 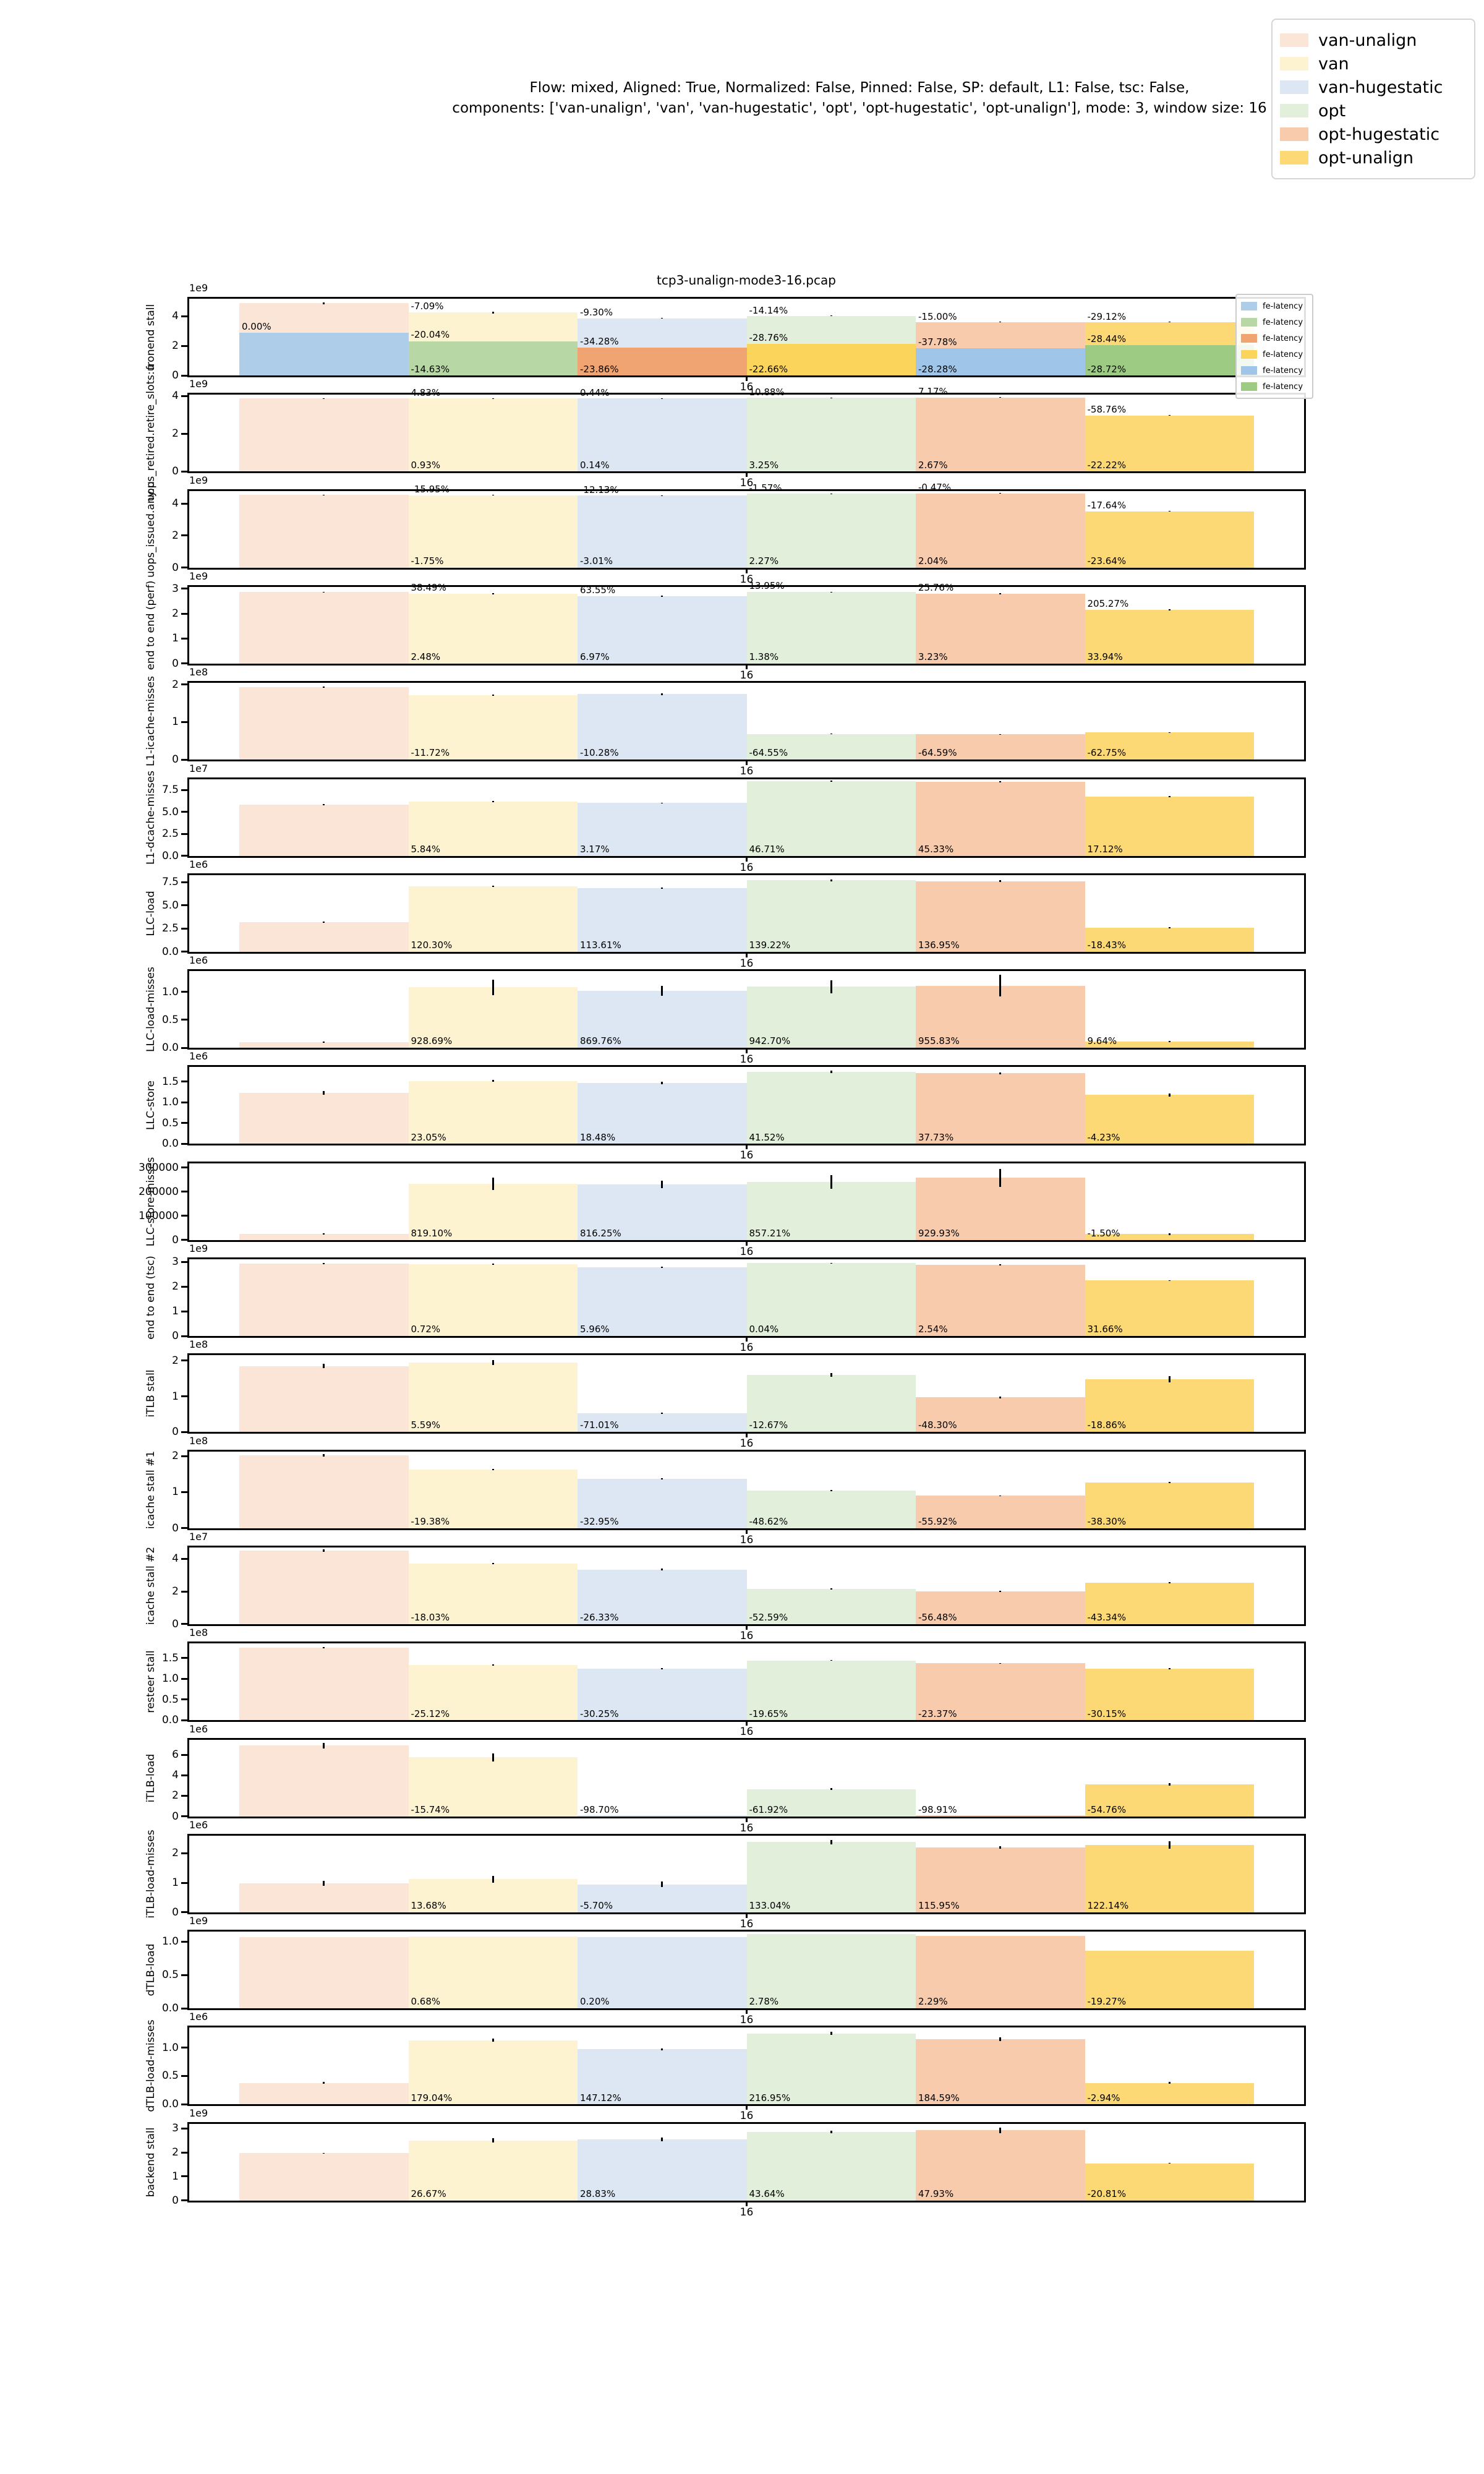 I want to click on bar-annotation: 0.44%, so click(x=595, y=392).